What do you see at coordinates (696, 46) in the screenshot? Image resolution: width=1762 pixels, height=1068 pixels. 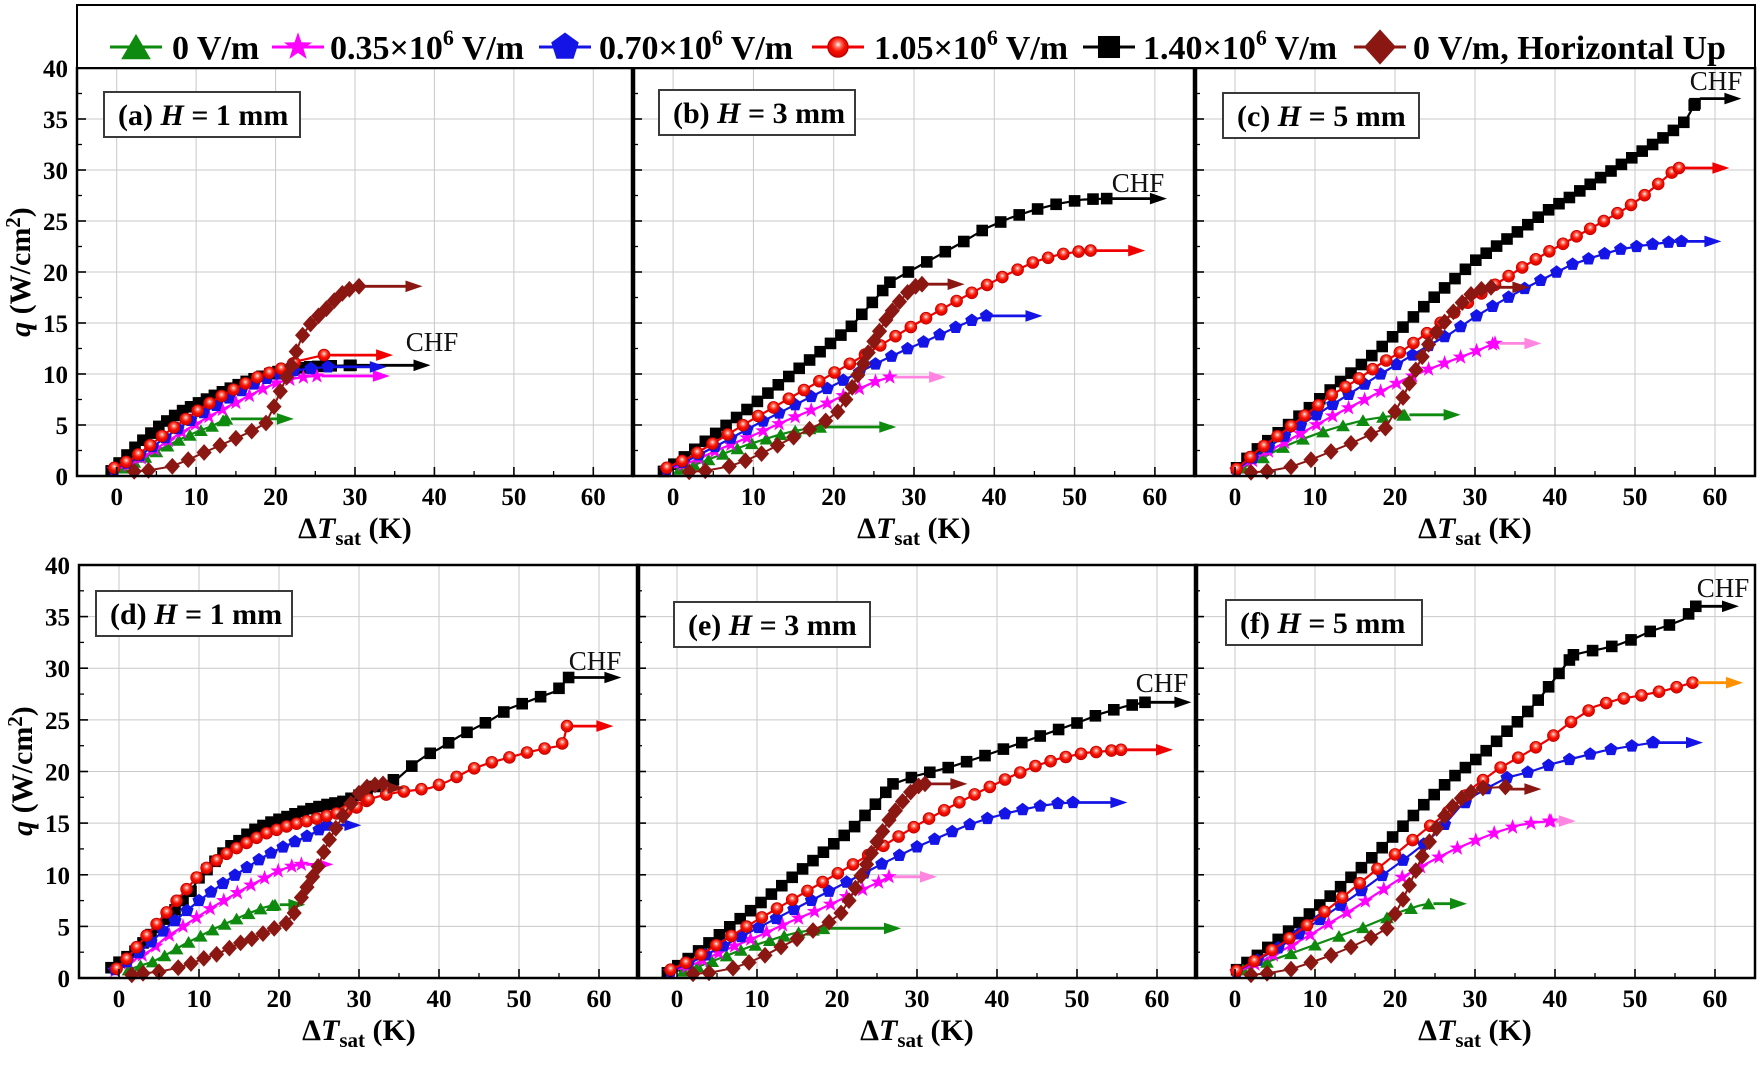 I see `svg-text: 0.70×106 V/m` at bounding box center [696, 46].